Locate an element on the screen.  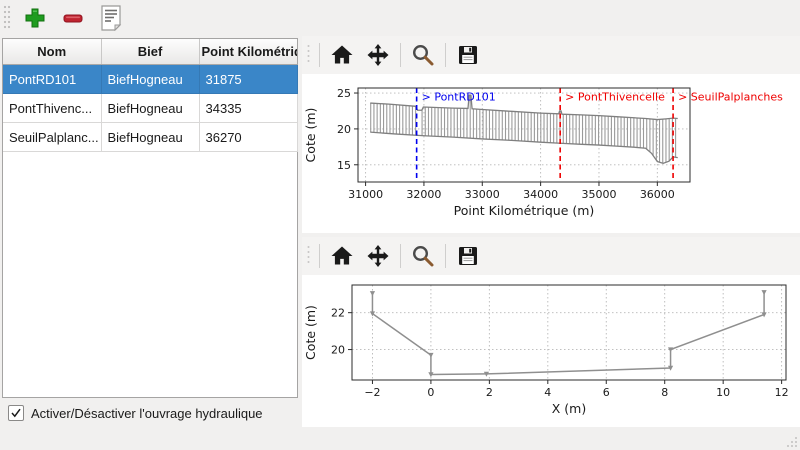
svg-text: 15 is located at coordinates (344, 165).